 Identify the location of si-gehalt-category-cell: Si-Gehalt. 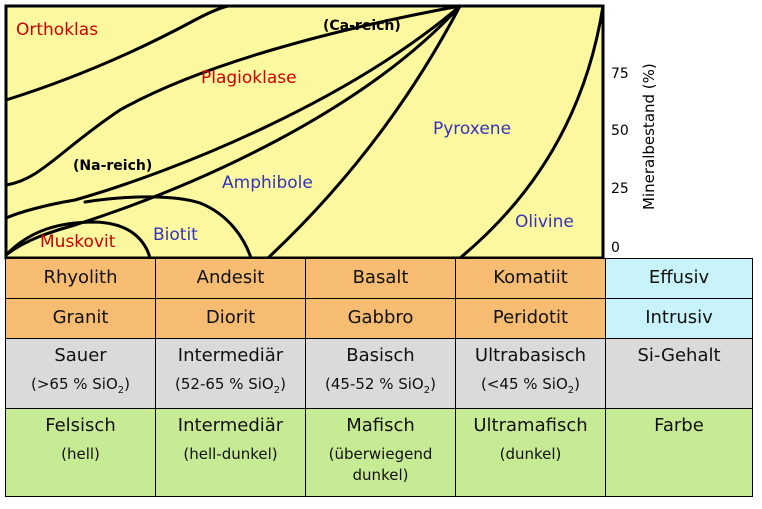
(679, 373).